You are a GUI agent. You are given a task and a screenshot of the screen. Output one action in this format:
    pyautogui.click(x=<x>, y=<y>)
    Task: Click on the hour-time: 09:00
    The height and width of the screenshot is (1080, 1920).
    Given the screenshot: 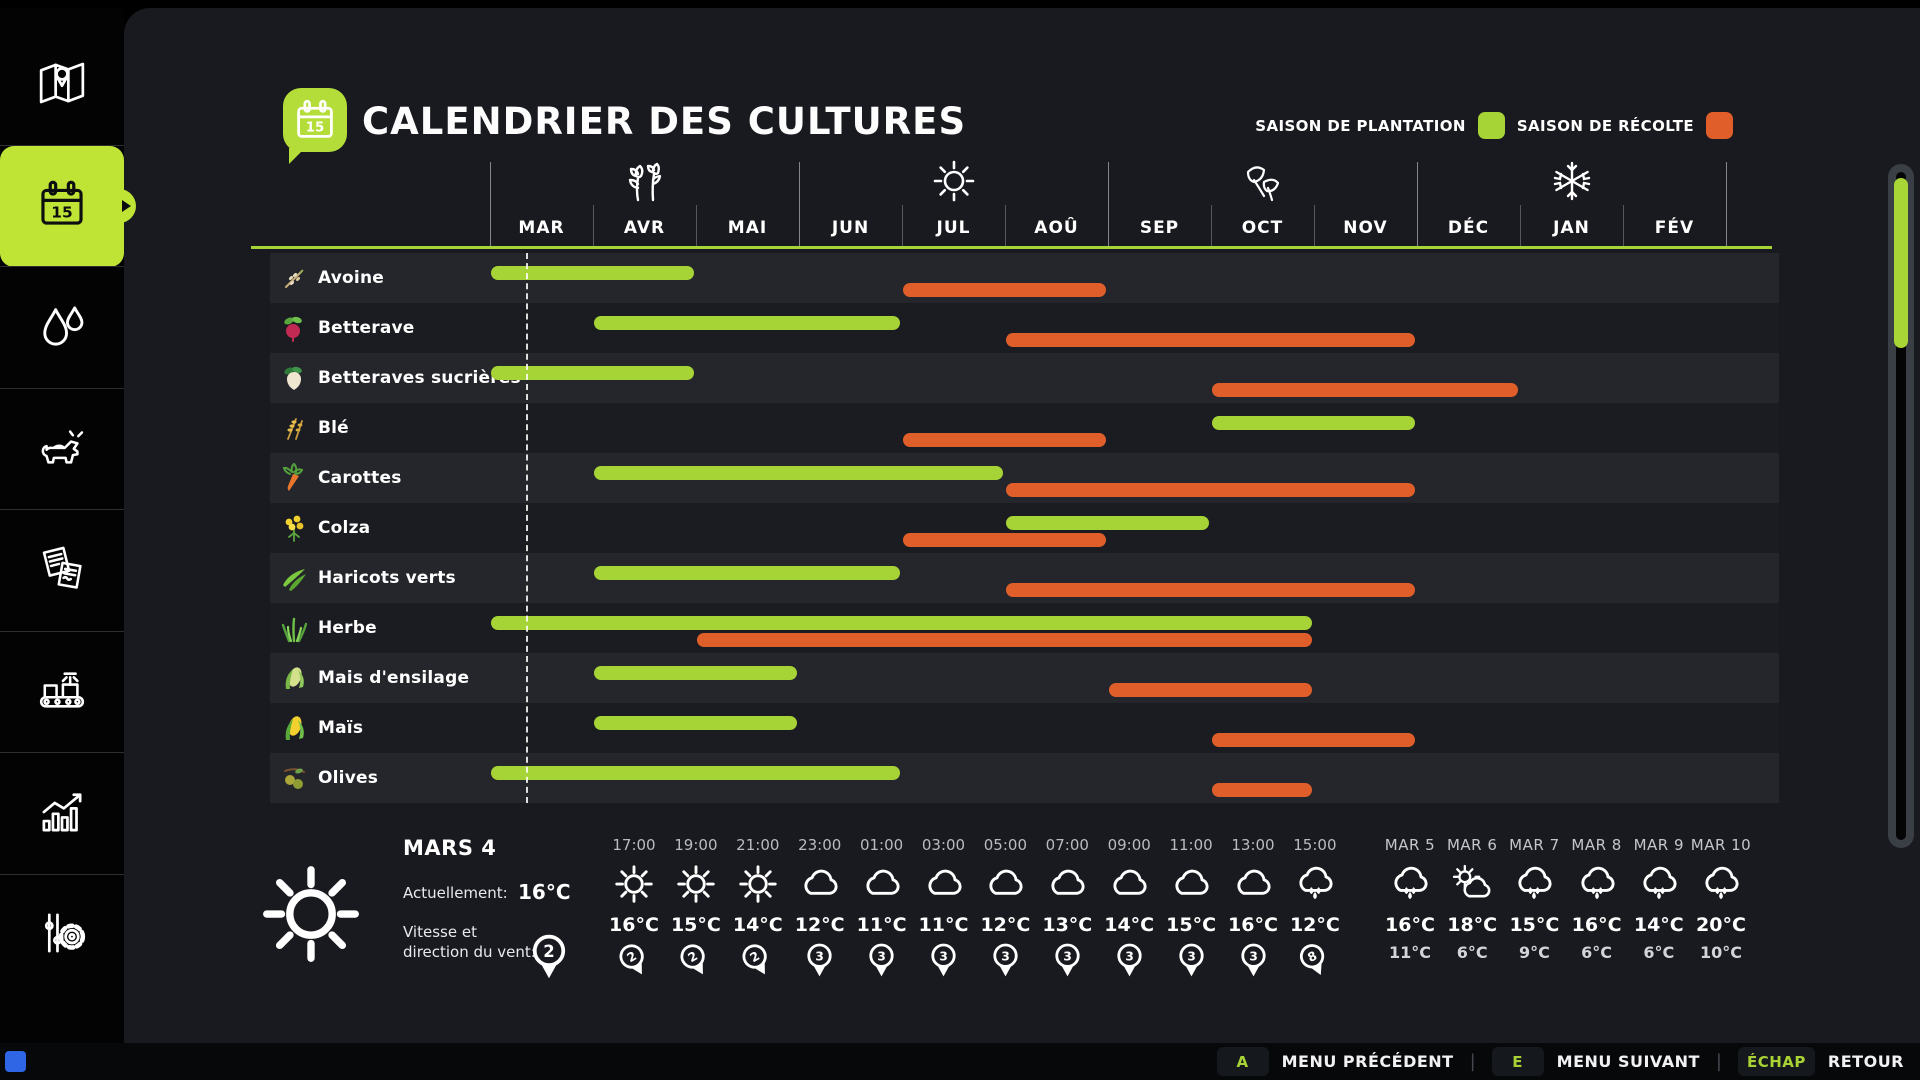 What is the action you would take?
    pyautogui.click(x=1129, y=845)
    